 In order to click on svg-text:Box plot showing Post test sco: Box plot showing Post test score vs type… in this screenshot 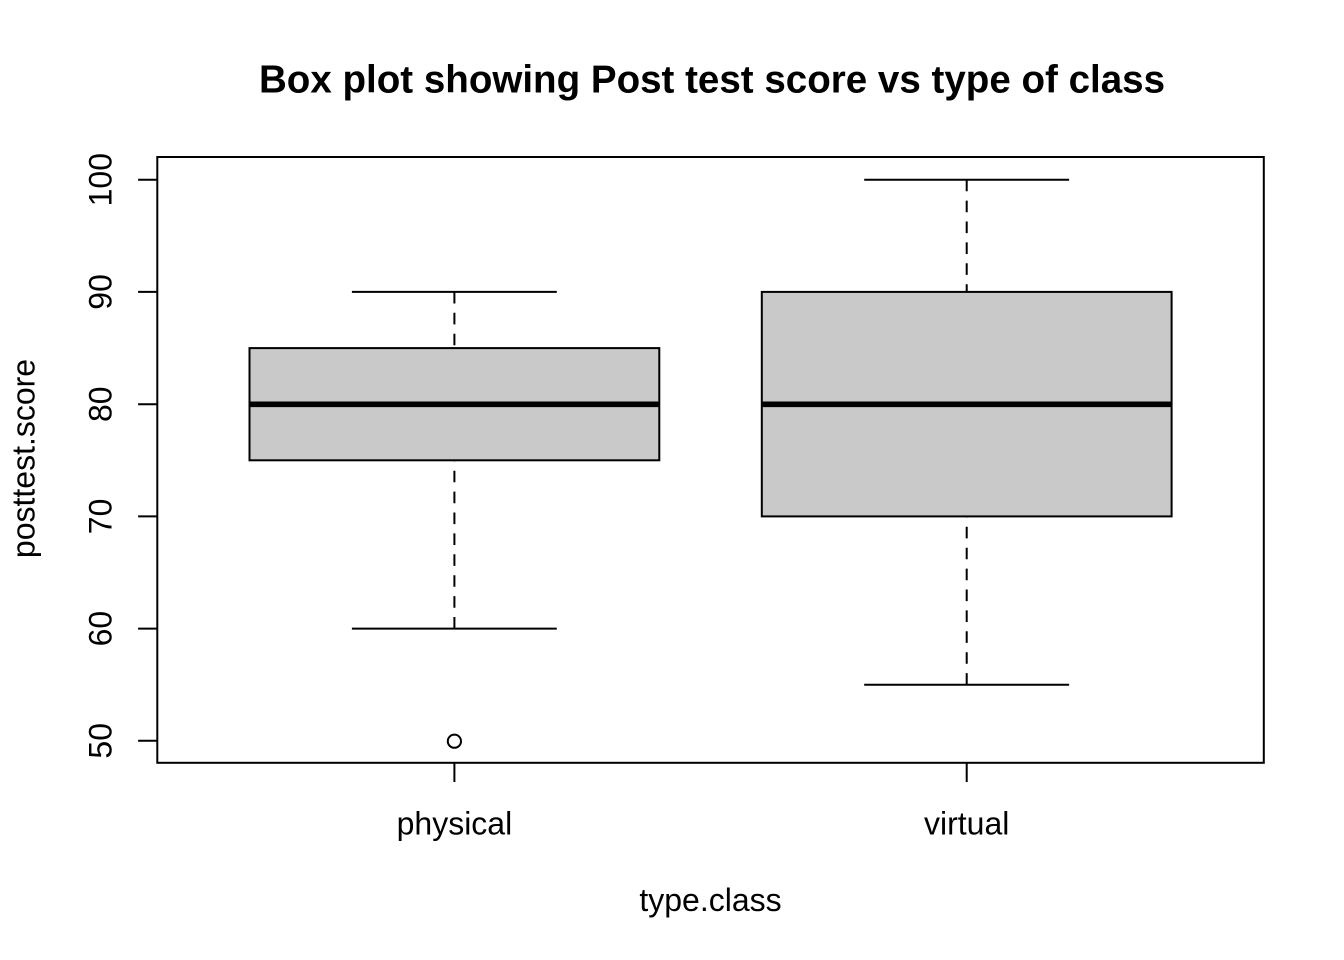, I will do `click(712, 79)`.